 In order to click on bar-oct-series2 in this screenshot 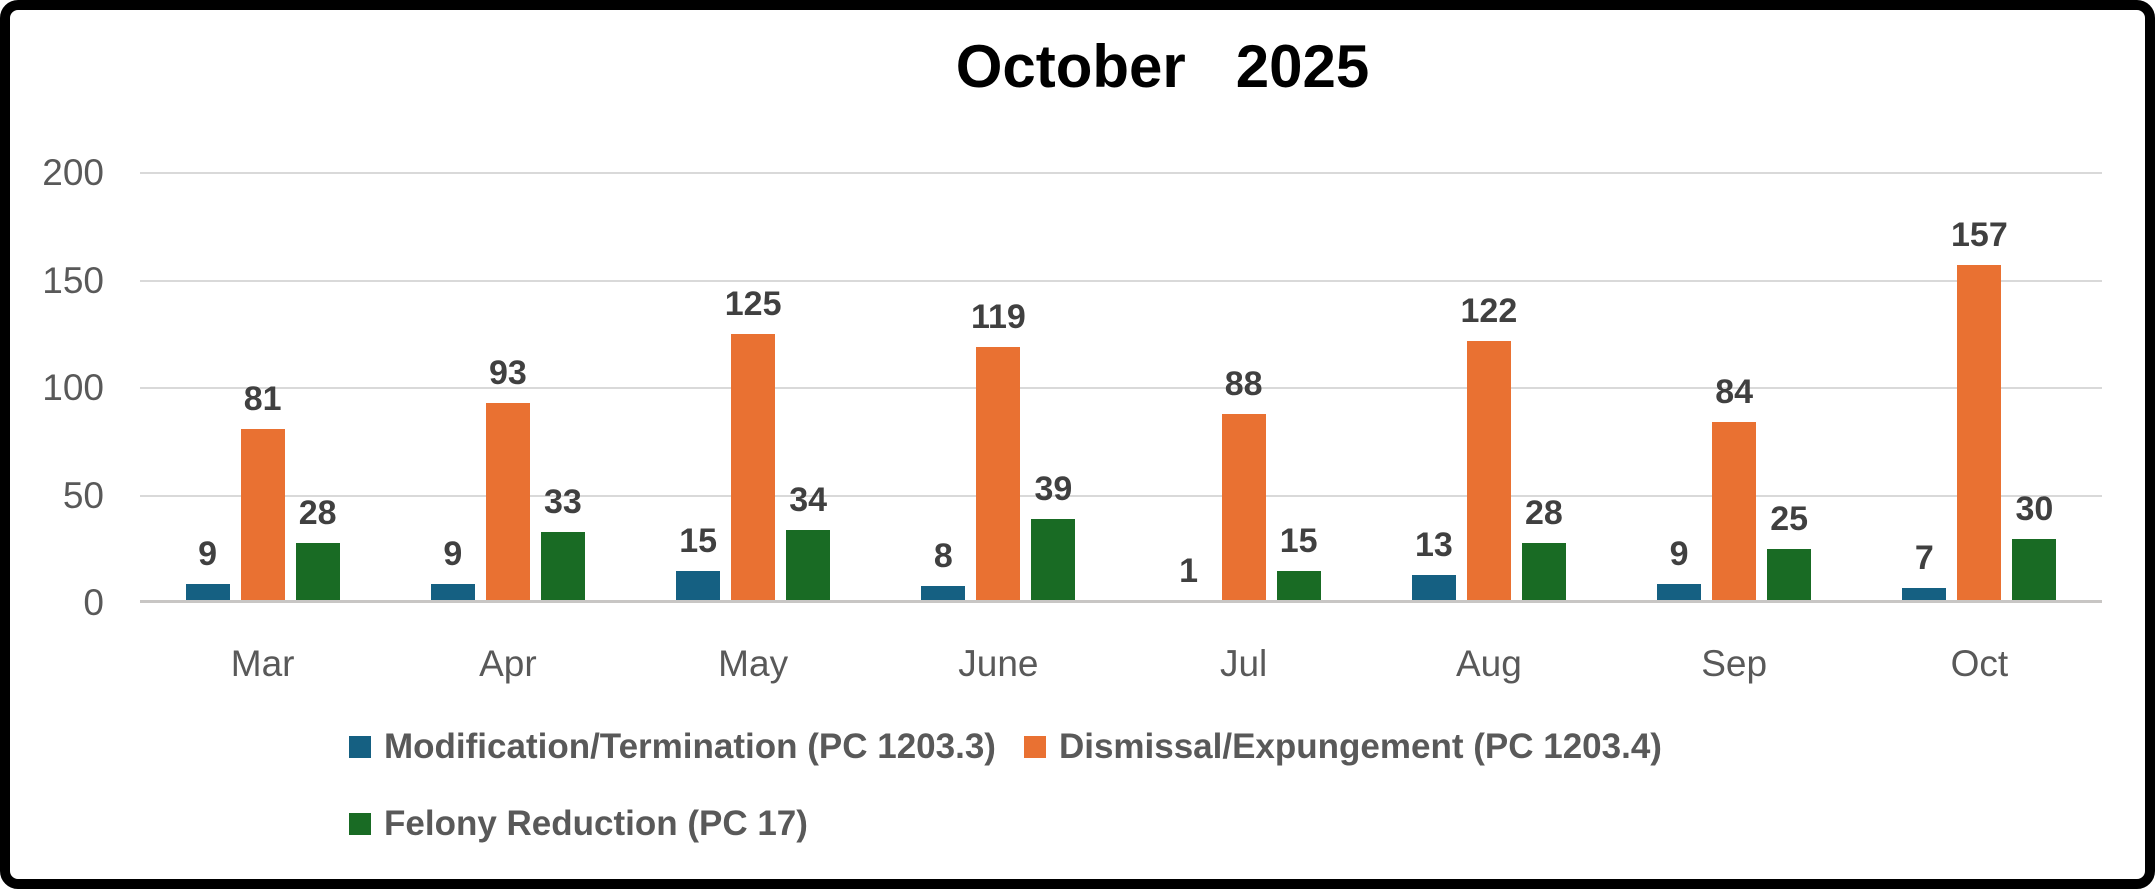, I will do `click(2034, 570)`.